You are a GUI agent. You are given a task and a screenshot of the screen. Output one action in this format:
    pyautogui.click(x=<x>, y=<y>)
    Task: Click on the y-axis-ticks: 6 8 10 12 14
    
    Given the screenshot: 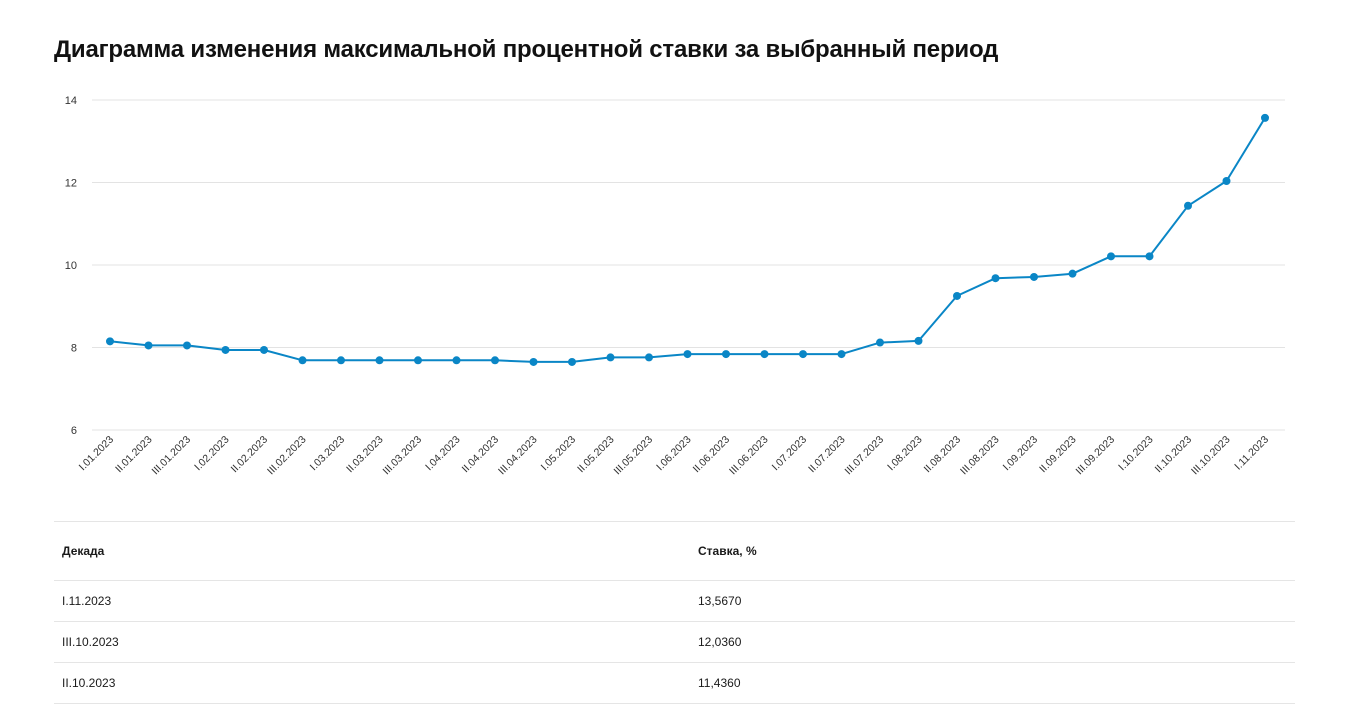 What is the action you would take?
    pyautogui.click(x=71, y=266)
    